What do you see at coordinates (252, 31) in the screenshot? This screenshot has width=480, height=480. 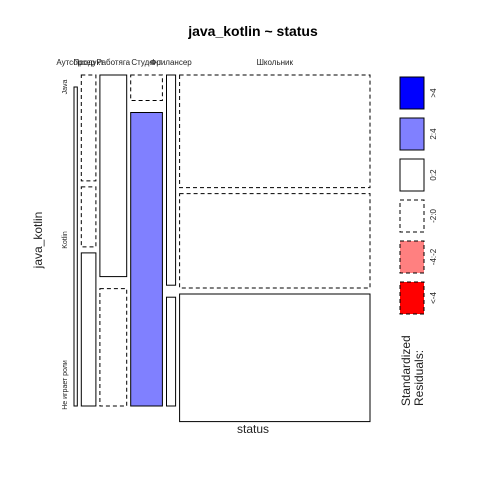 I see `chart-title: java_kotlin ~ status` at bounding box center [252, 31].